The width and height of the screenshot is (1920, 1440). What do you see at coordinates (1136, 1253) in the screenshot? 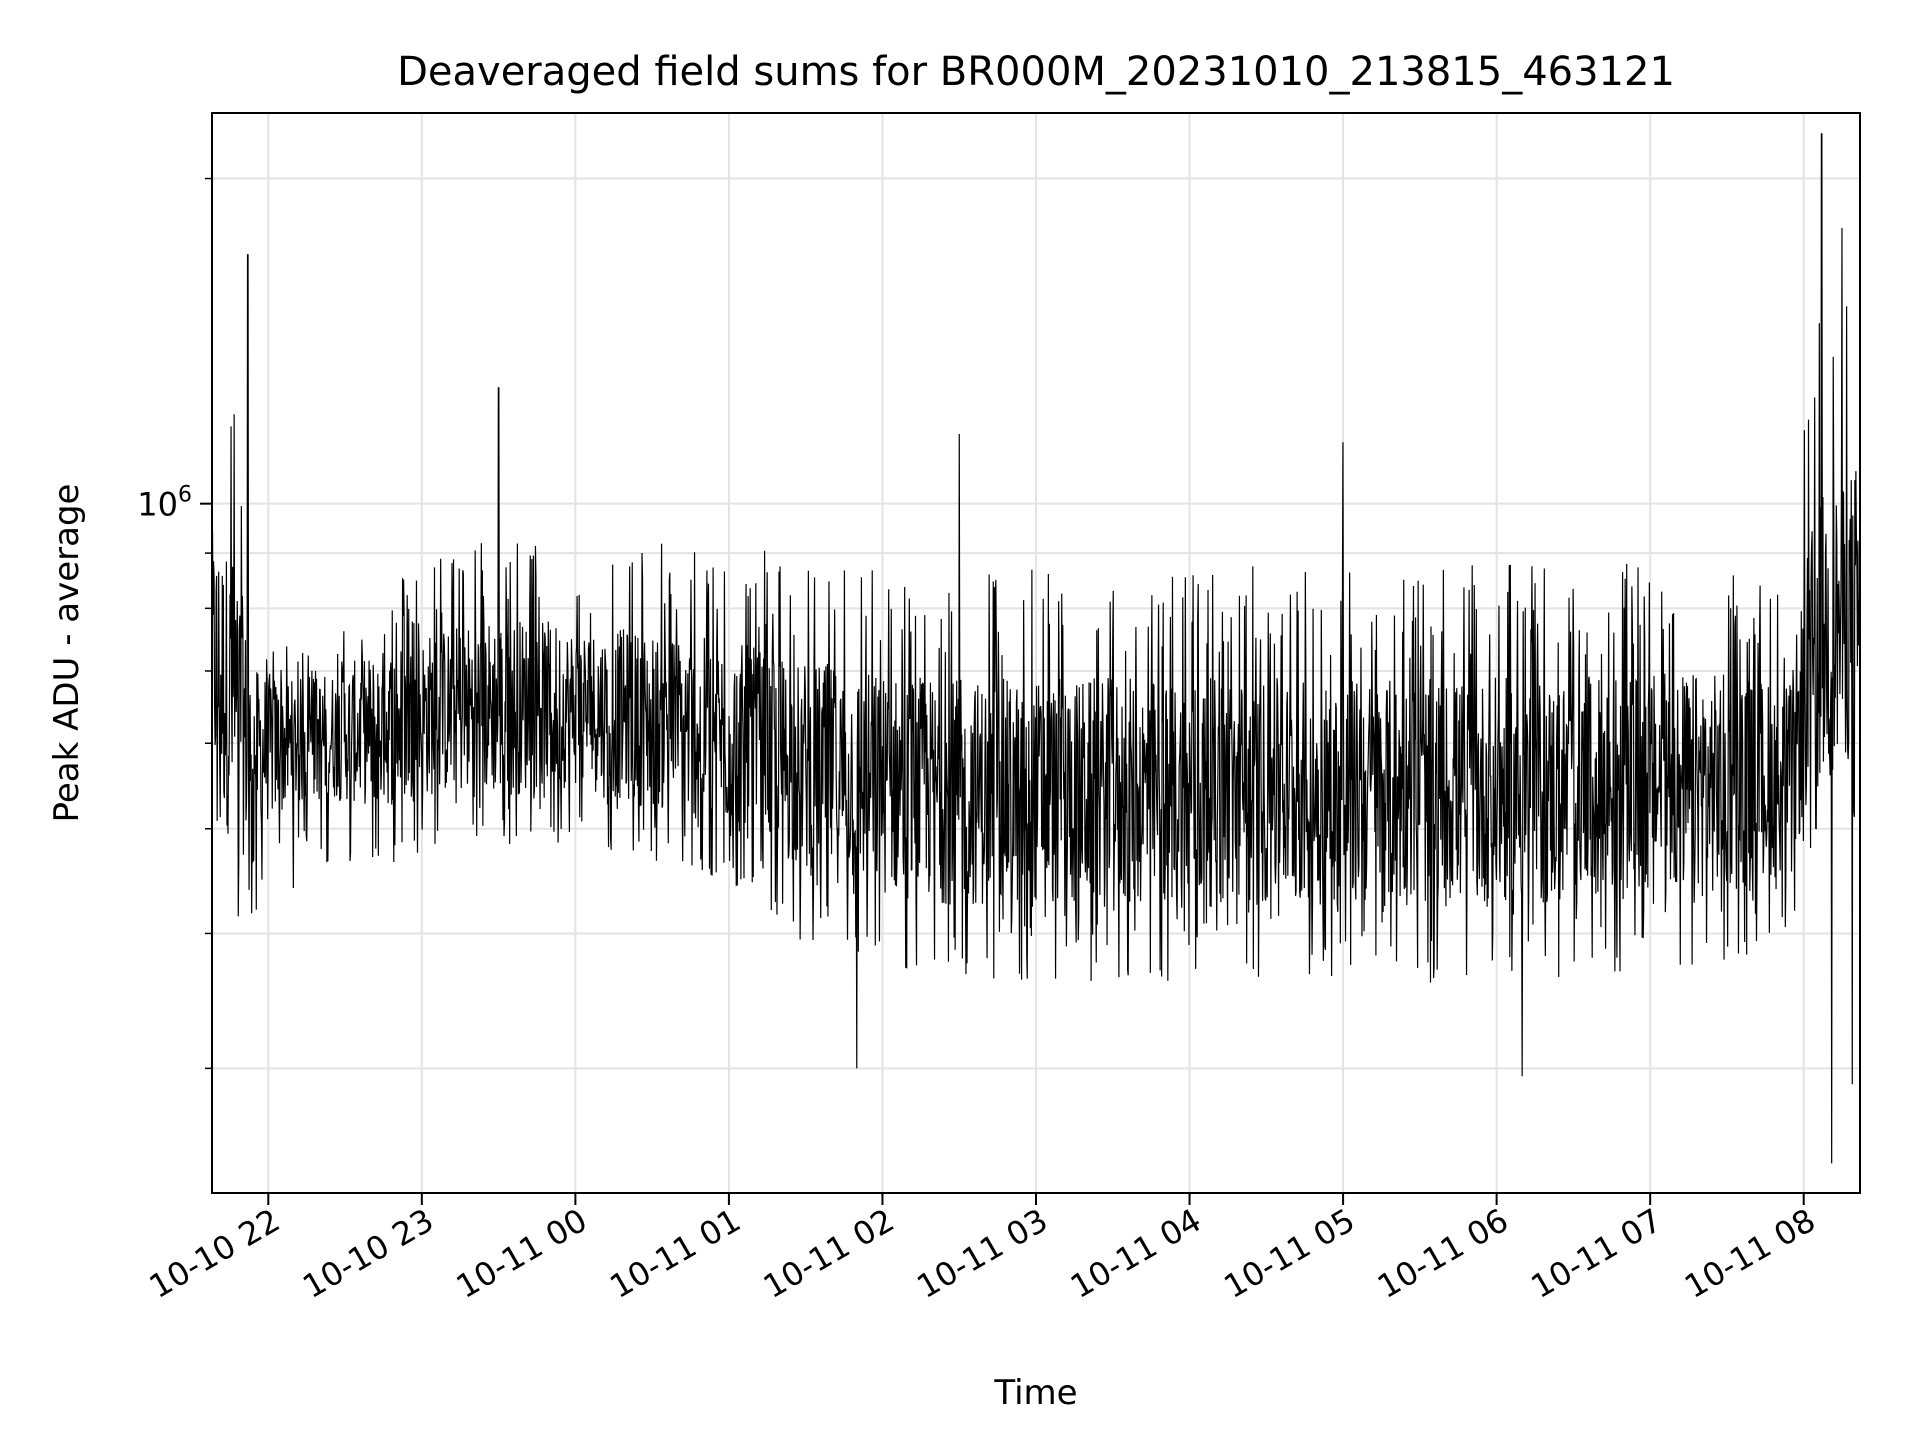
I see `x-tick-label: 10-11 04` at bounding box center [1136, 1253].